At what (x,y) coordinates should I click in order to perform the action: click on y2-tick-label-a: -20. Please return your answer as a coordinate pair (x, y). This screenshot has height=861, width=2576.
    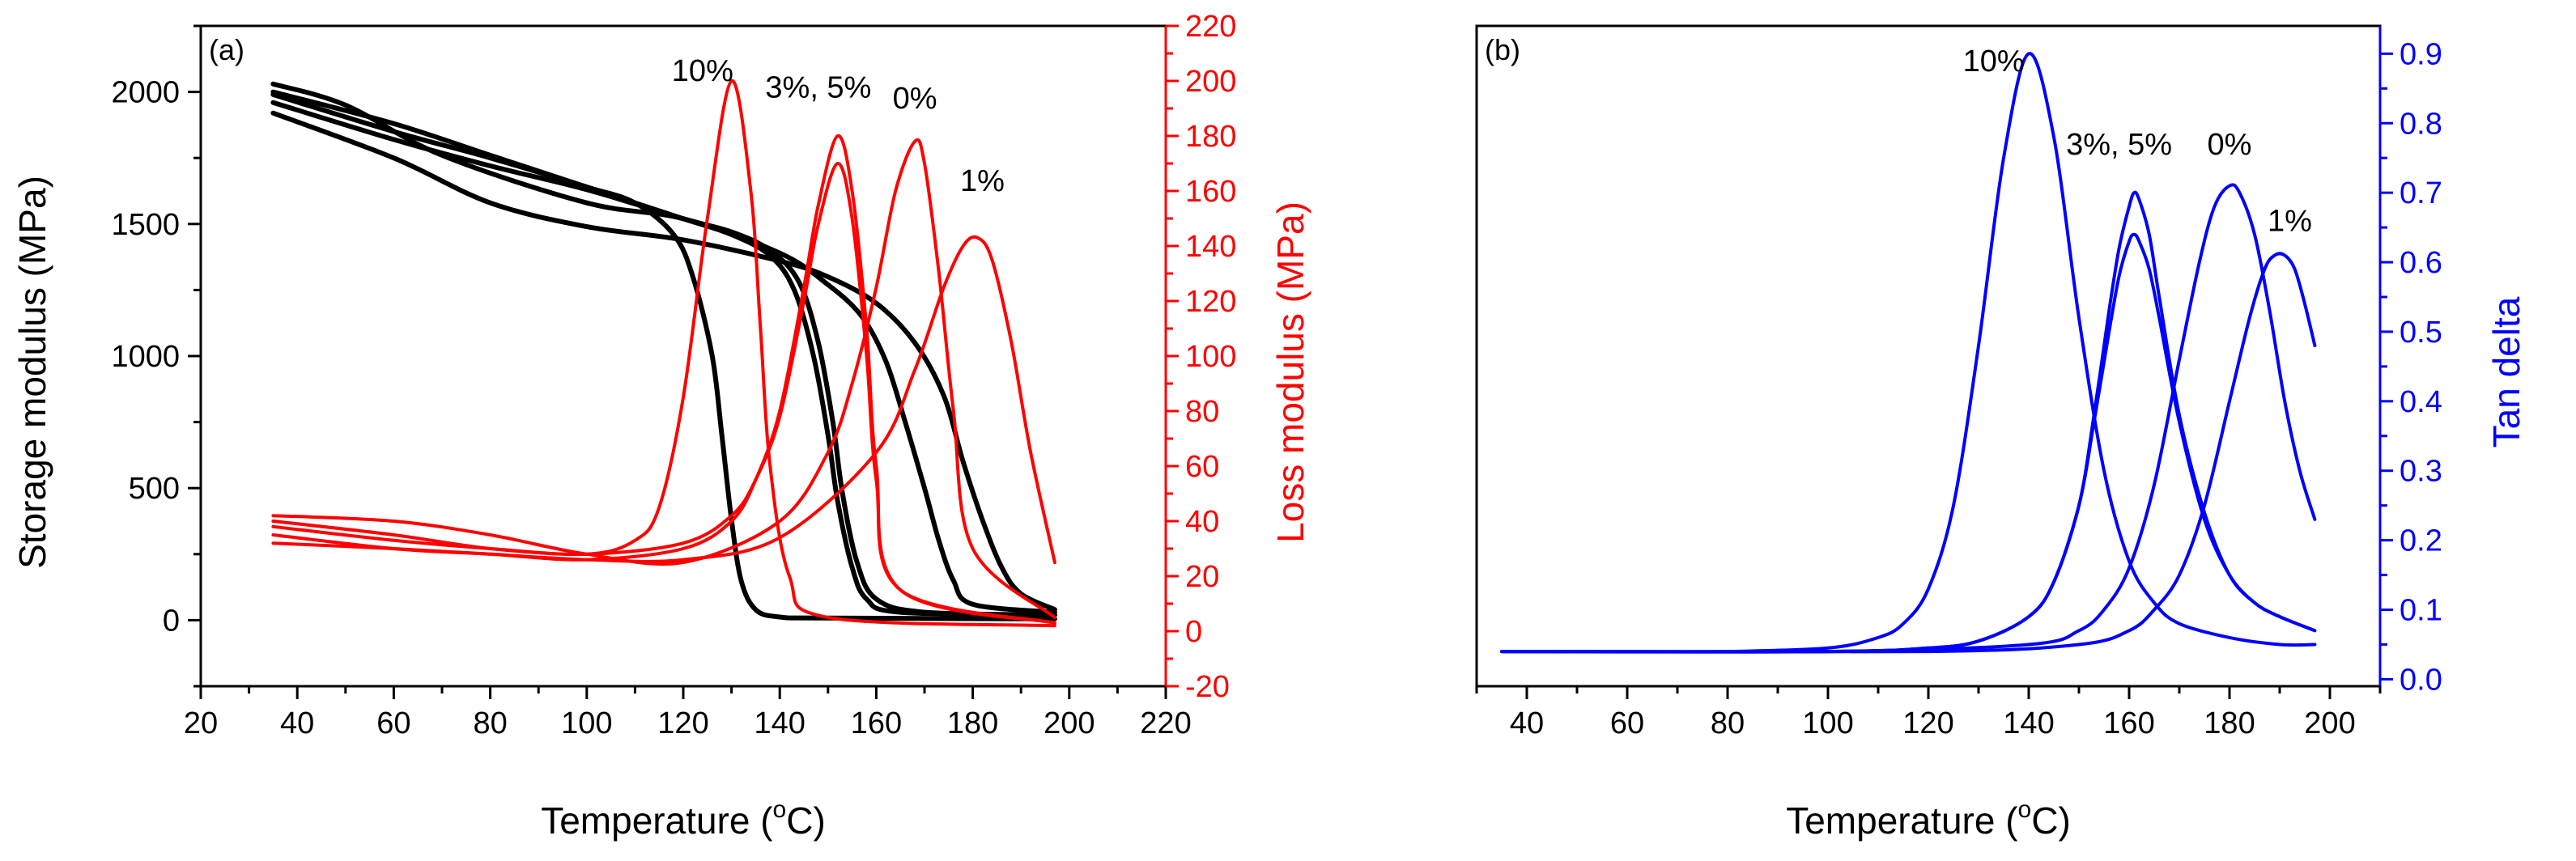
    Looking at the image, I should click on (1207, 687).